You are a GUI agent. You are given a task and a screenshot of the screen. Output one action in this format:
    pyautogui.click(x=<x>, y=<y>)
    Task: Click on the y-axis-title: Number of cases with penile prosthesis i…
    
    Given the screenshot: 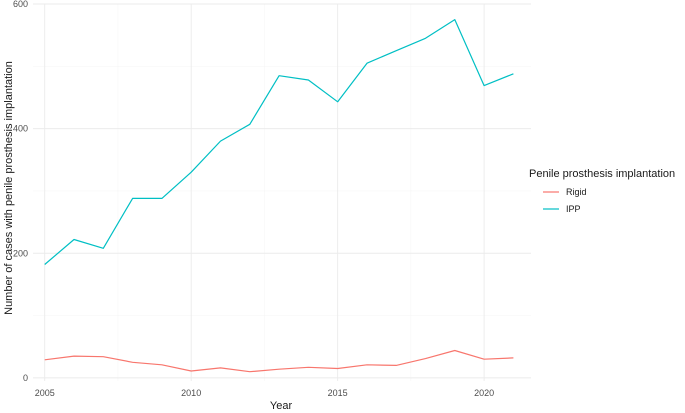 What is the action you would take?
    pyautogui.click(x=9, y=188)
    